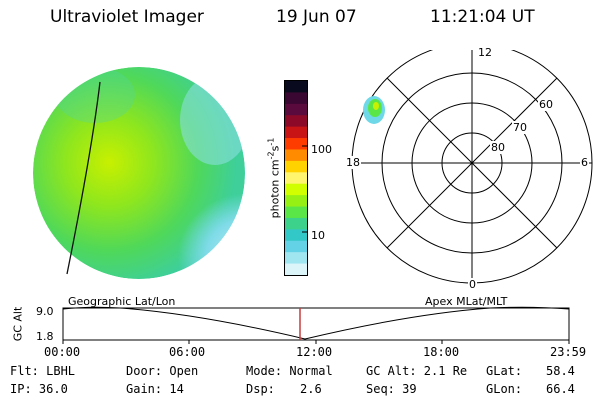  Describe the element at coordinates (45, 311) in the screenshot. I see `timeline-ymax: 9.0` at that location.